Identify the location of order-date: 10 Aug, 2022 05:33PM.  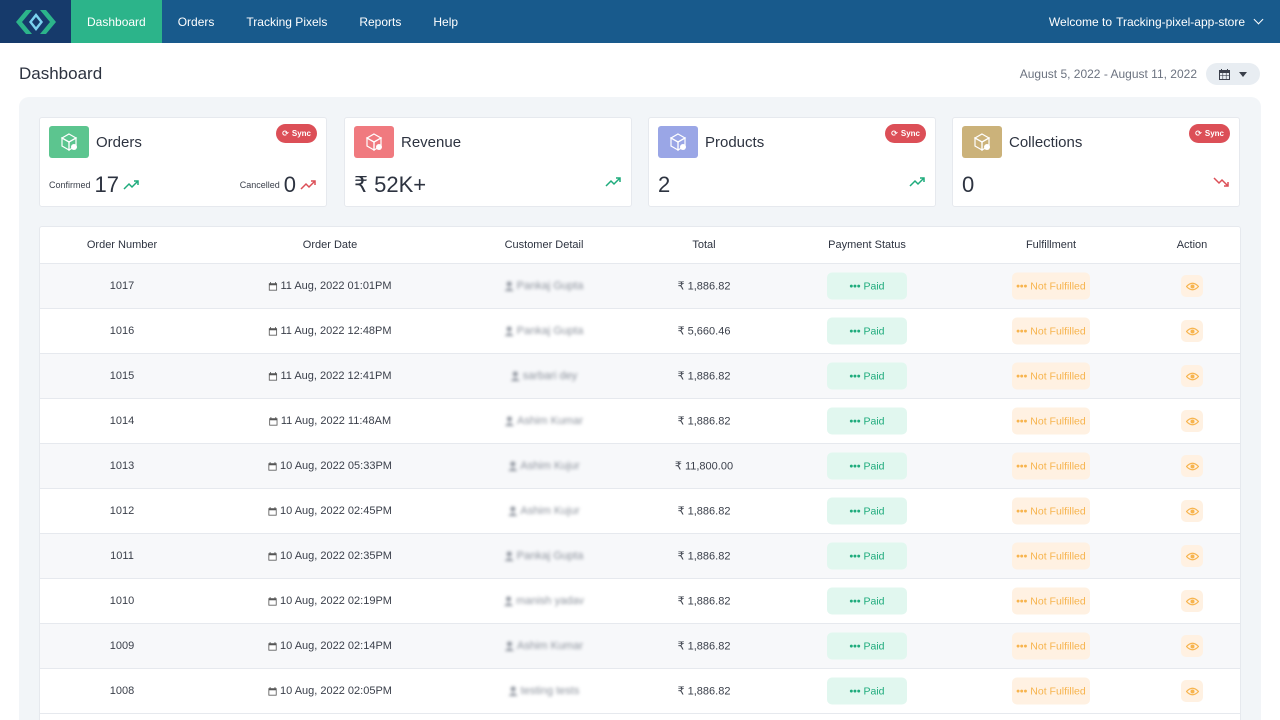
(330, 466).